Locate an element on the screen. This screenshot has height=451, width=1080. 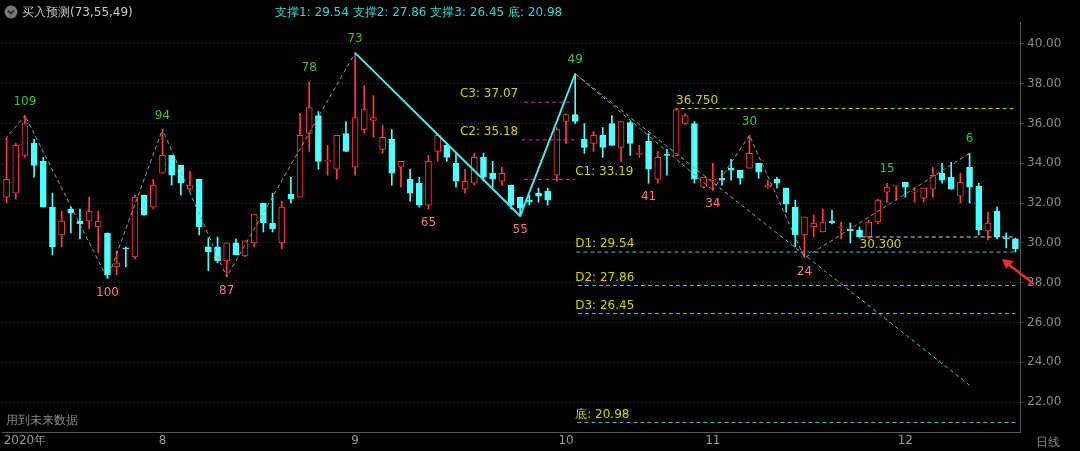
annotation: 100 is located at coordinates (107, 291).